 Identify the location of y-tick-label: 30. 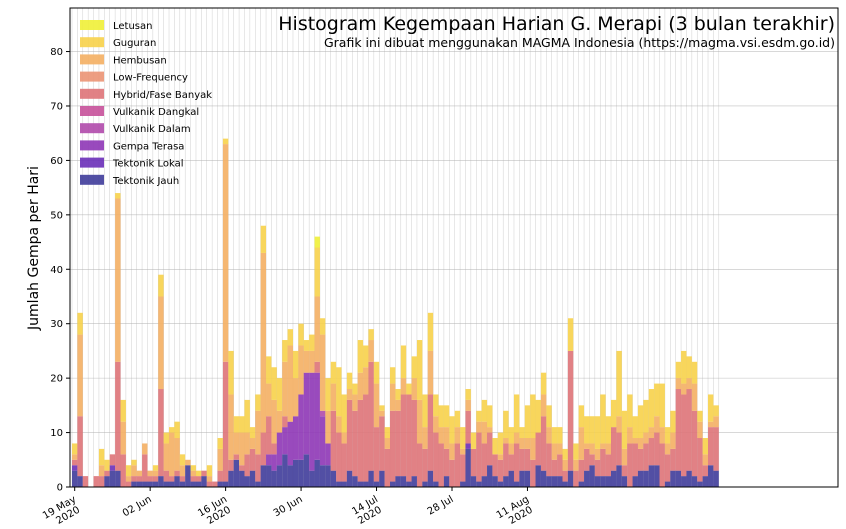
(56, 324).